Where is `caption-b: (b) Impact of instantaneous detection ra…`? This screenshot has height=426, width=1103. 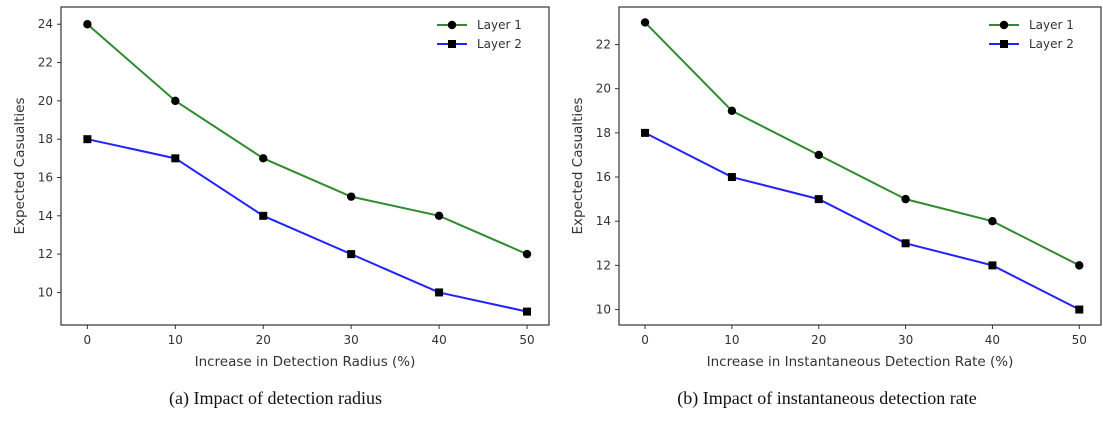 caption-b: (b) Impact of instantaneous detection ra… is located at coordinates (827, 398).